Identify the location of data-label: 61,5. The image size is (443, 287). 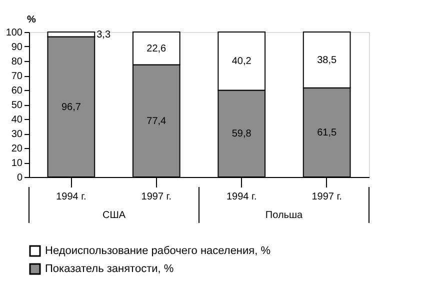
(327, 132).